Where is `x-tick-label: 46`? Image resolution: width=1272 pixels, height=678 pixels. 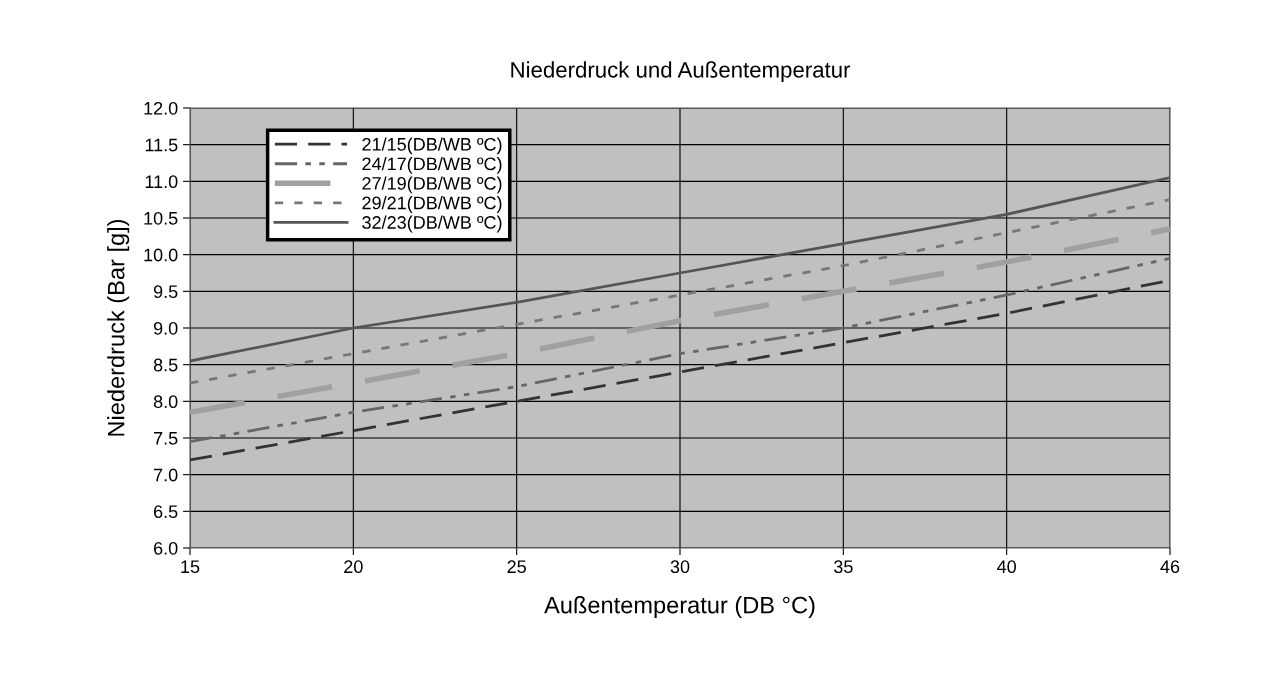 x-tick-label: 46 is located at coordinates (1170, 567).